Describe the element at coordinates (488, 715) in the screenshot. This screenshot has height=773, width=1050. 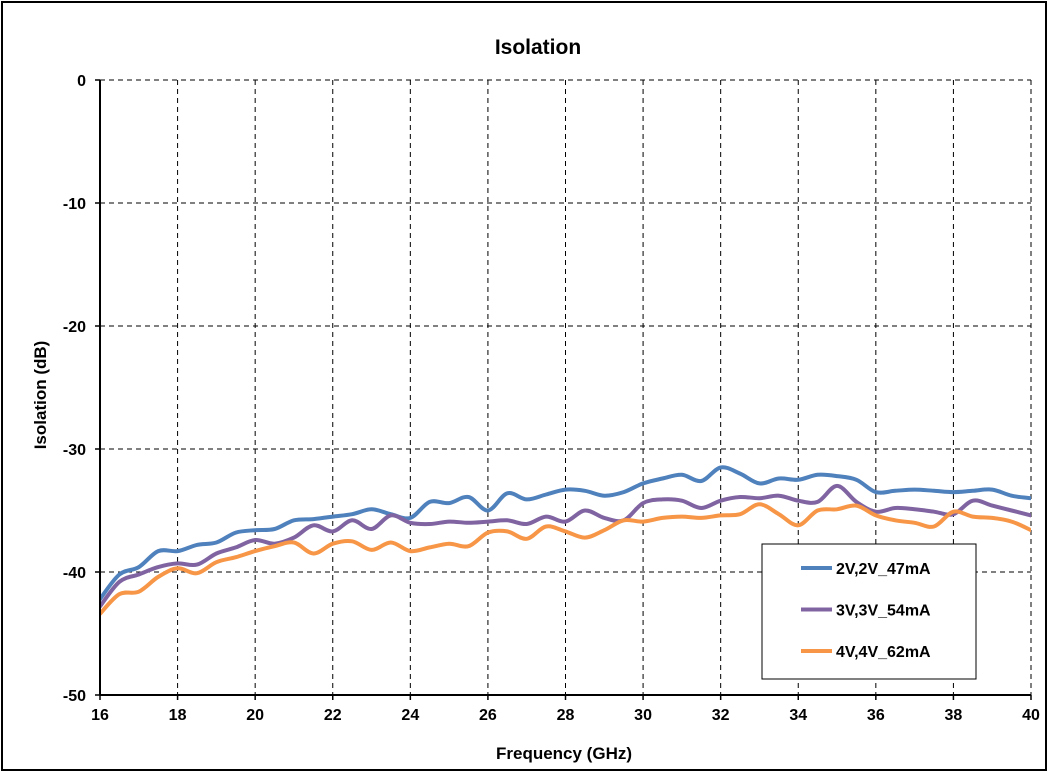
I see `x-tick-label: 26` at that location.